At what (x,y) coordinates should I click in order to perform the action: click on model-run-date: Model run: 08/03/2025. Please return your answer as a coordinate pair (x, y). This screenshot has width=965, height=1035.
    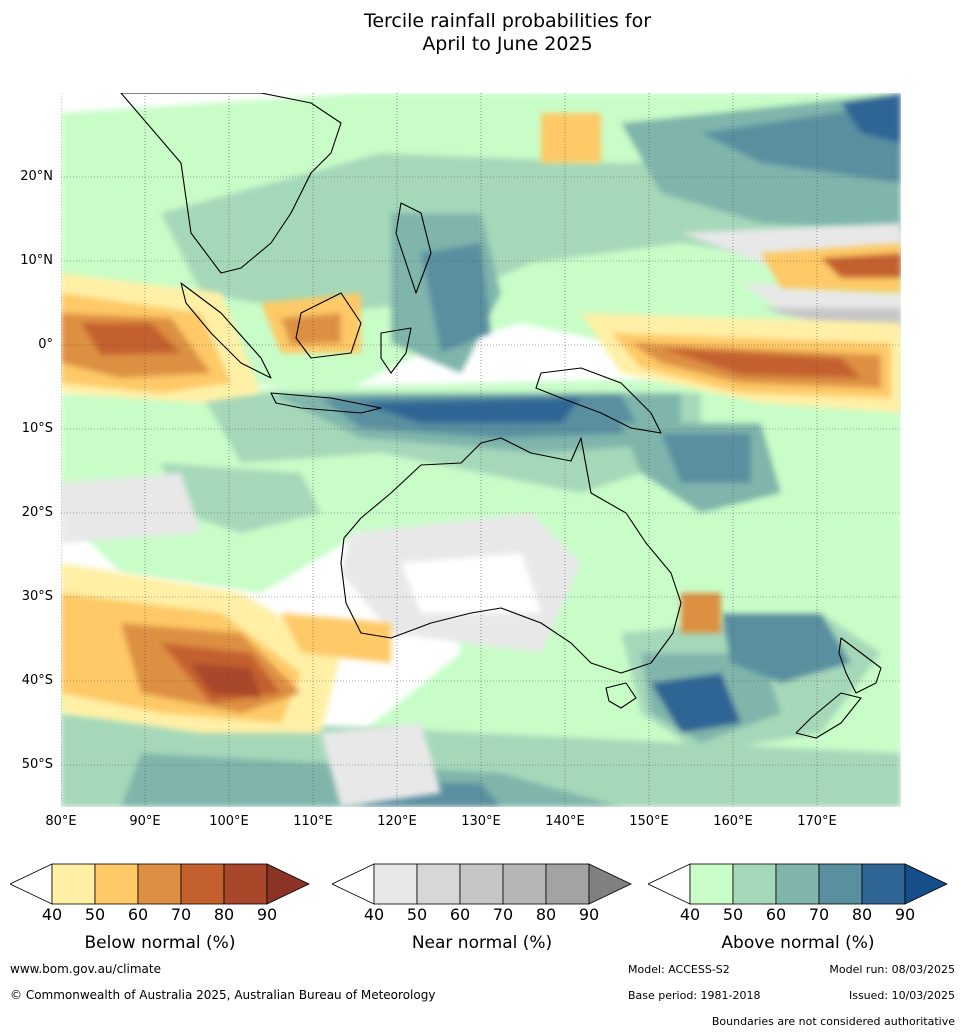
    Looking at the image, I should click on (892, 969).